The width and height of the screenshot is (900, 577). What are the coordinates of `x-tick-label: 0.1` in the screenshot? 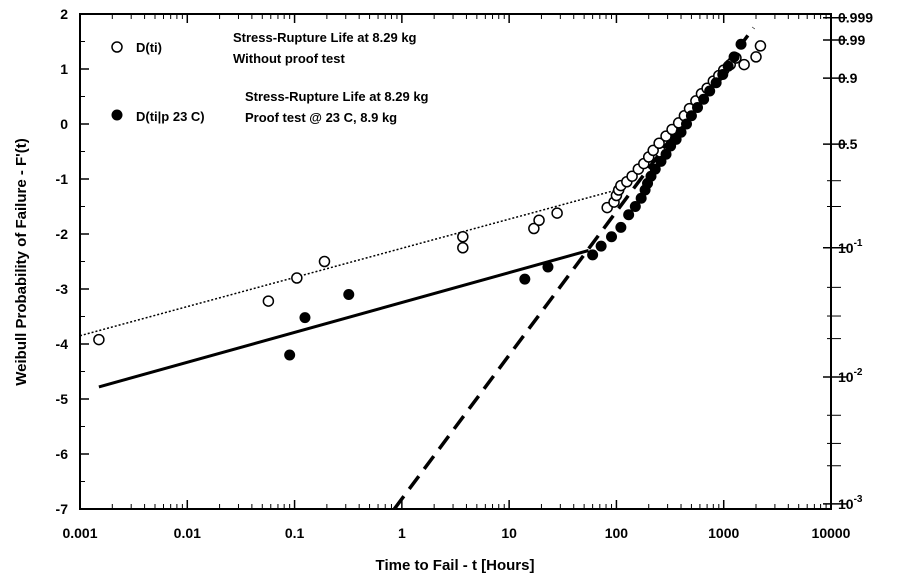 It's located at (295, 533).